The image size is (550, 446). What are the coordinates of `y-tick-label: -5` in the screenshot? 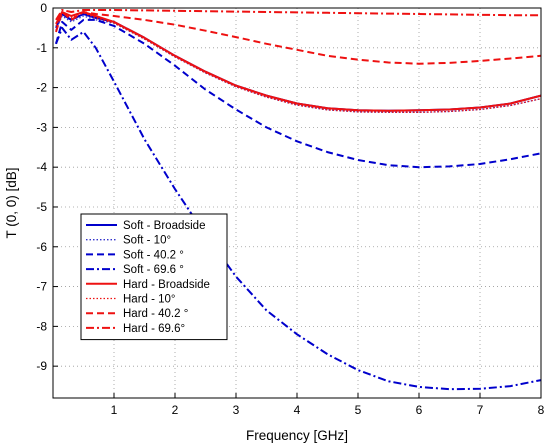 It's located at (41, 207).